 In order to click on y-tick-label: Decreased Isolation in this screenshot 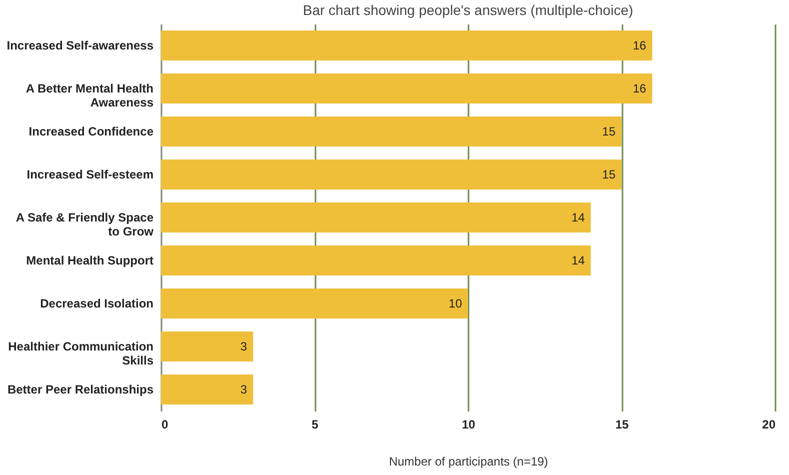, I will do `click(97, 303)`.